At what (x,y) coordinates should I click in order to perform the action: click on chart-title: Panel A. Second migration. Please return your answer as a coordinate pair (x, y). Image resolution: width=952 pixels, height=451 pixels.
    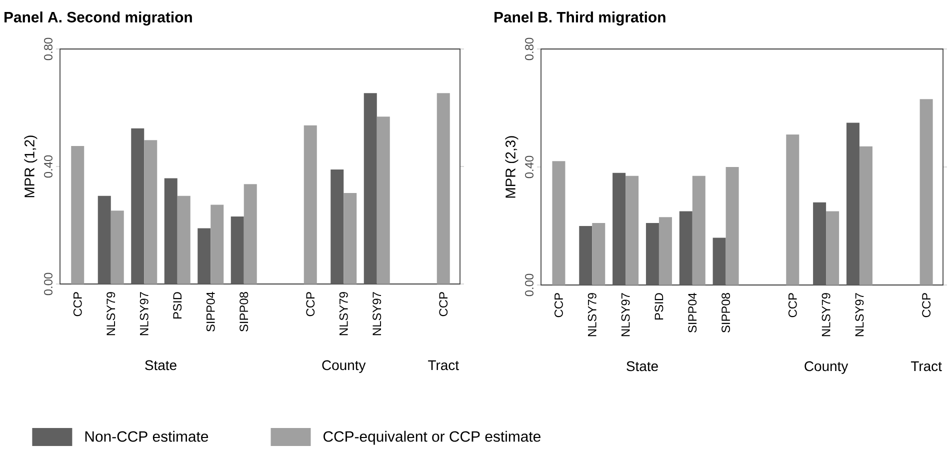
    Looking at the image, I should click on (98, 19).